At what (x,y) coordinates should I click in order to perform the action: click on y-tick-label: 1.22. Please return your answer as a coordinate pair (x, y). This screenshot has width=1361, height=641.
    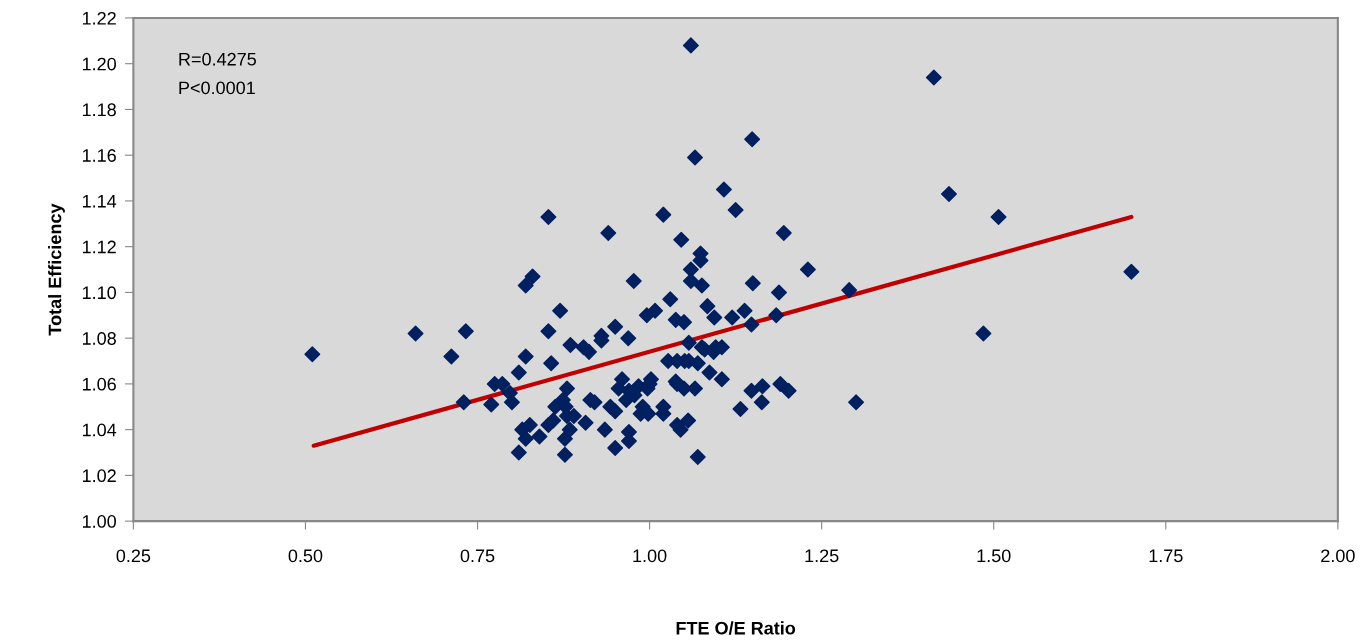
    Looking at the image, I should click on (99, 18).